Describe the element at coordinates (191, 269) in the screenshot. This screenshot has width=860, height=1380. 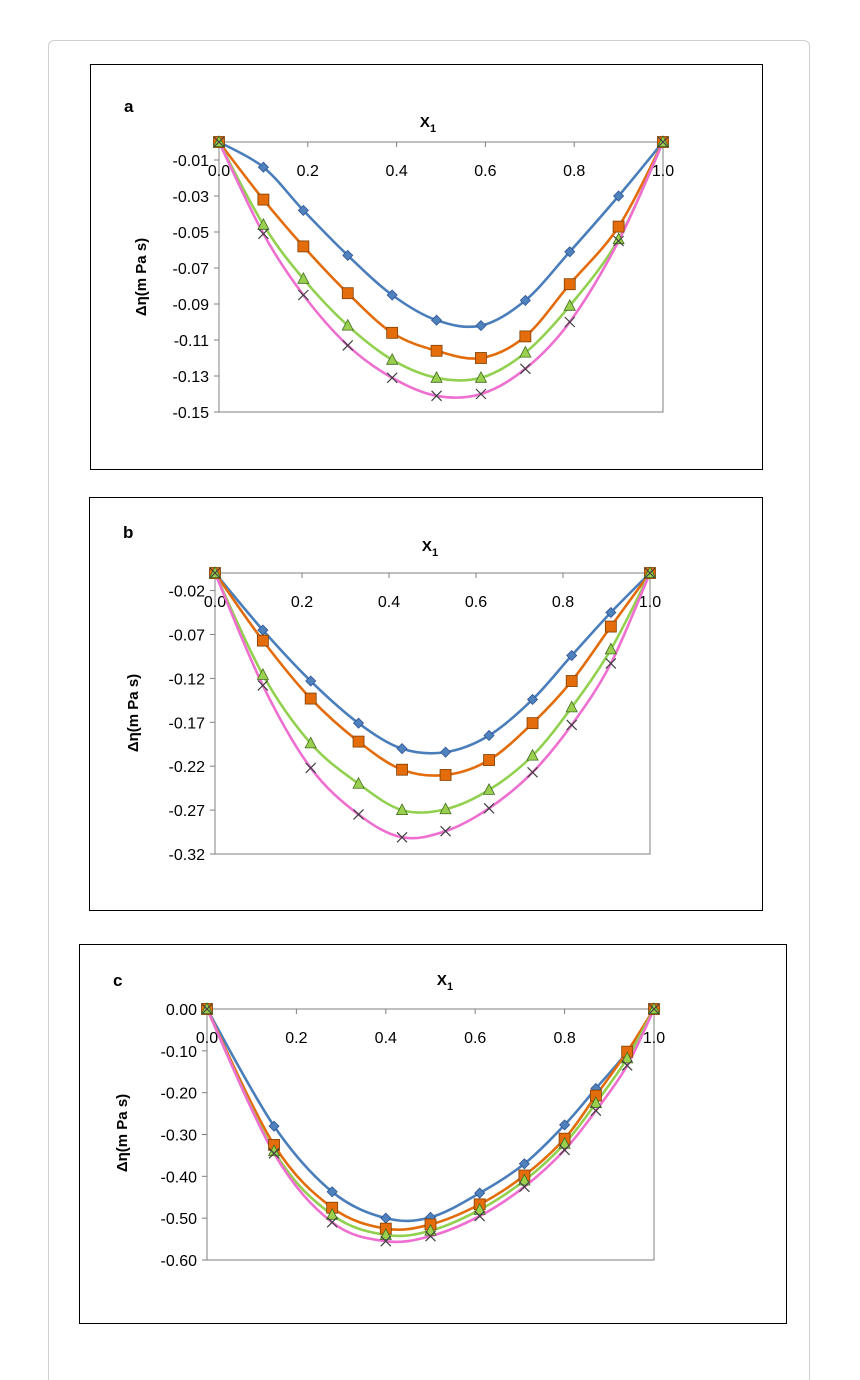
I see `y-tick-label: -0.07` at that location.